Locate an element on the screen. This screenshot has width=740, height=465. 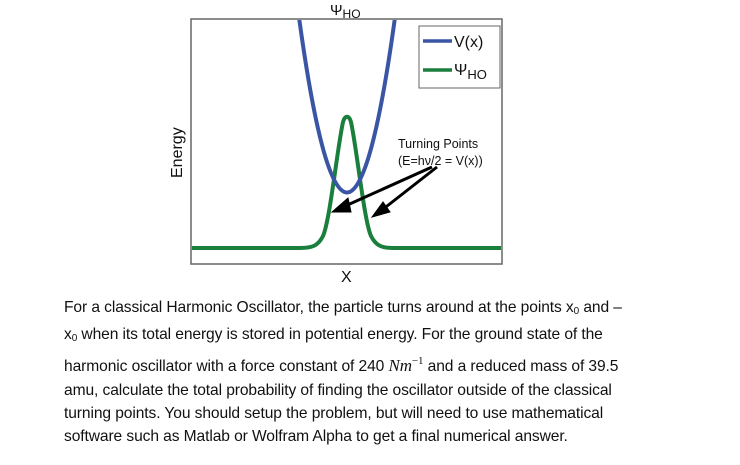
x-axis-label: X is located at coordinates (346, 277).